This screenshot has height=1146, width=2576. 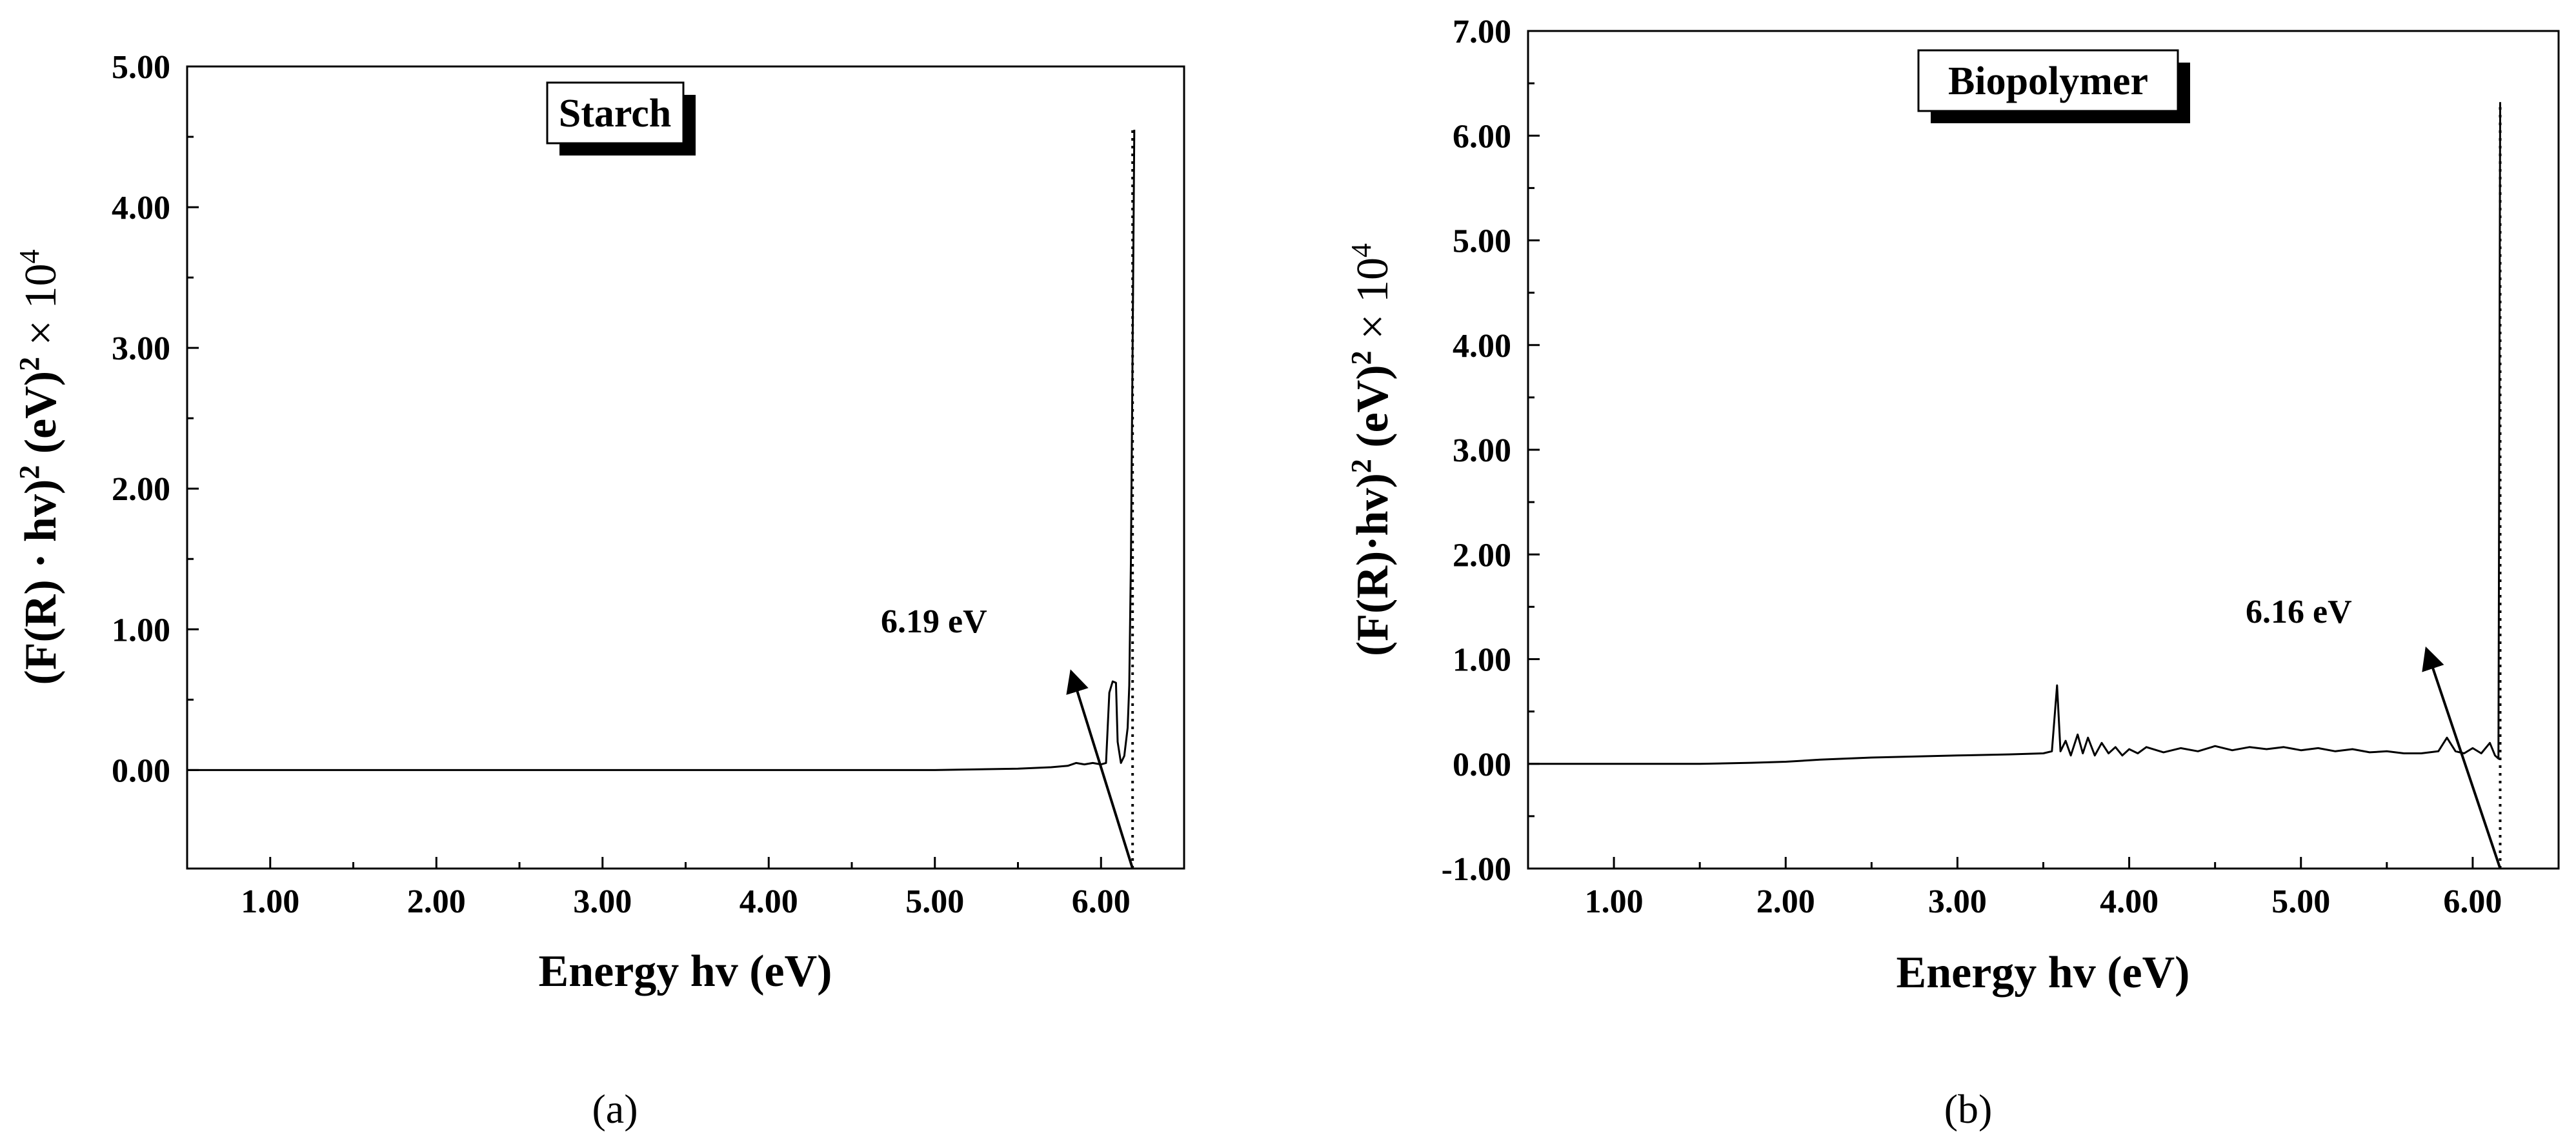 I want to click on panel-title: Starch, so click(x=615, y=114).